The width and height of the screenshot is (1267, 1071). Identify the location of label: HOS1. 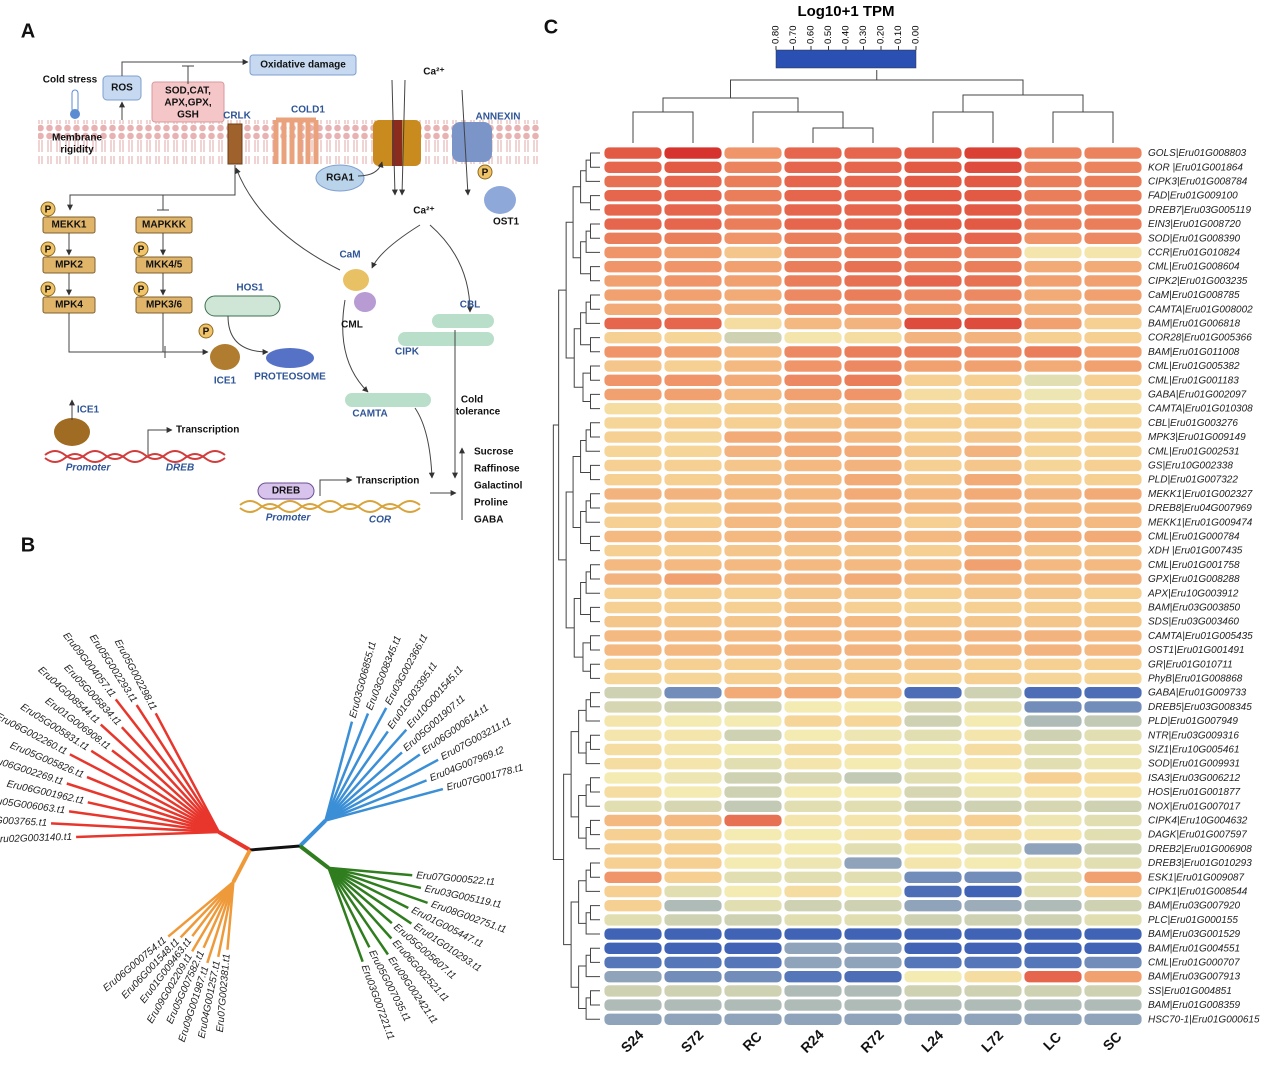
(250, 288).